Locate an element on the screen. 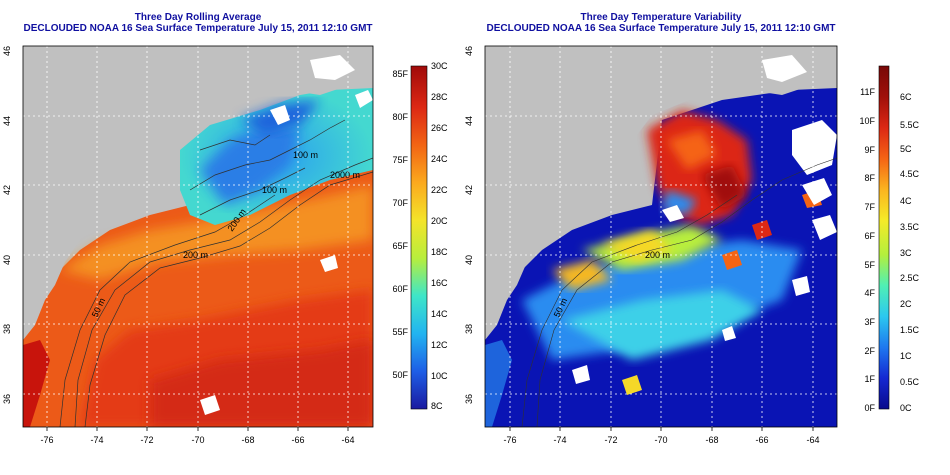 This screenshot has height=475, width=950. colorbar-celsius-label: 5C is located at coordinates (906, 149).